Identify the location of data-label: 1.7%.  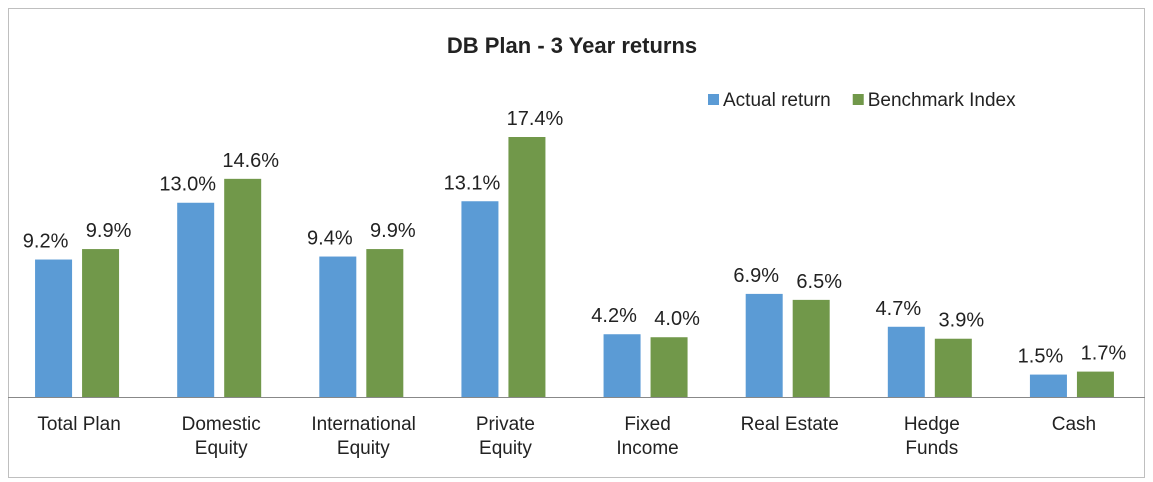
(1104, 354).